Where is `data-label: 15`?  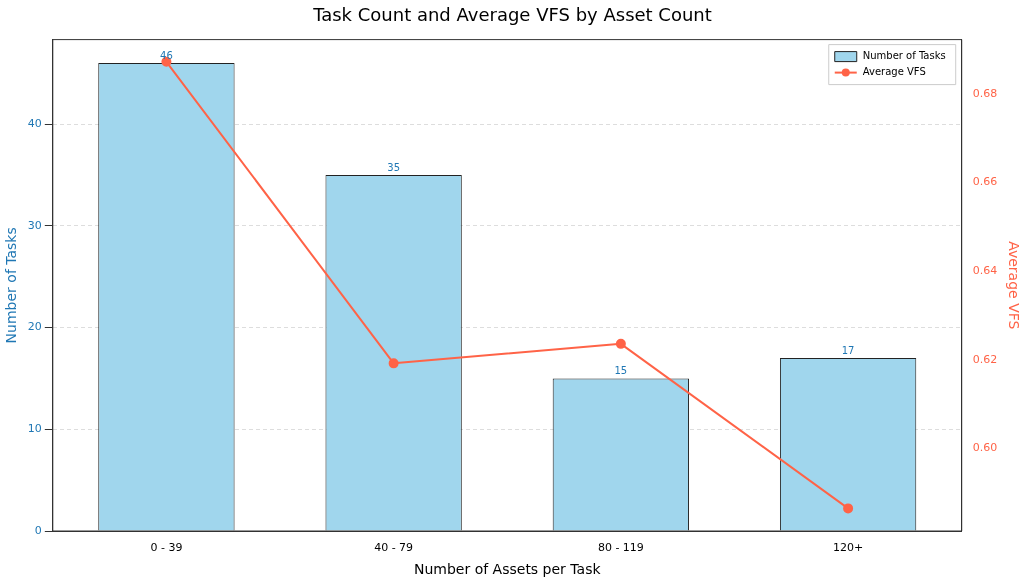 data-label: 15 is located at coordinates (621, 370).